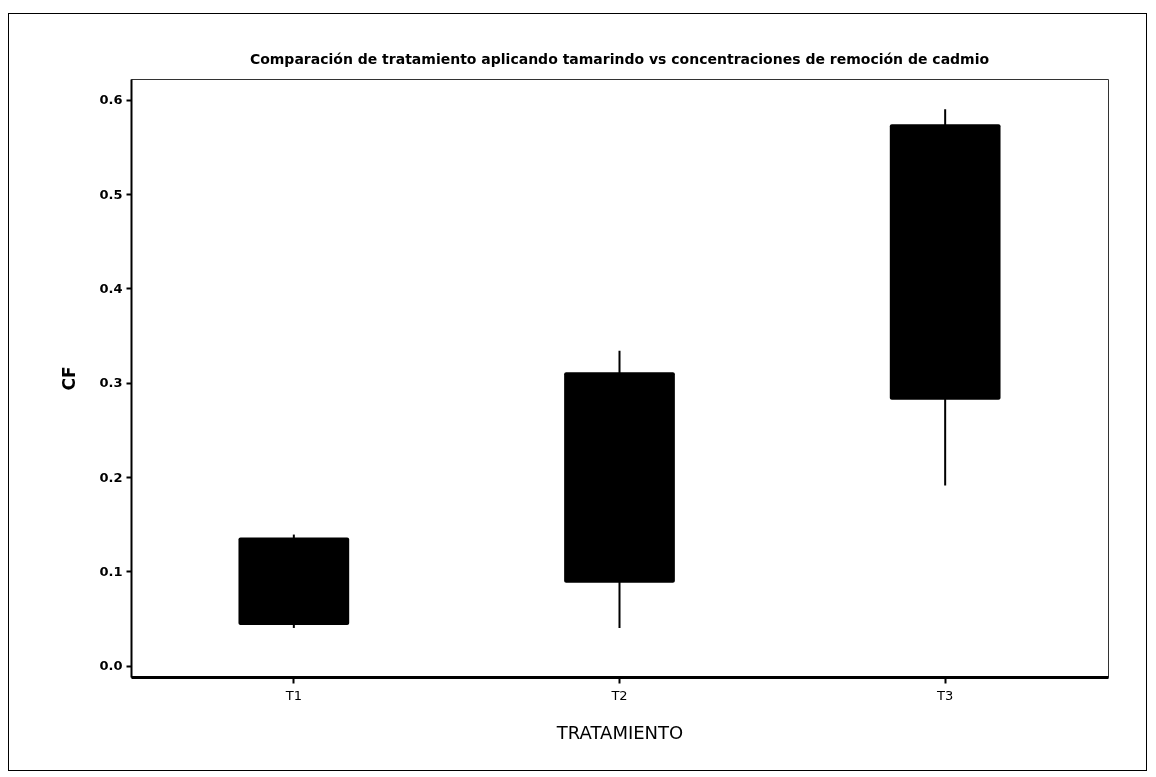  Describe the element at coordinates (111, 383) in the screenshot. I see `y-tick-label: 0.3` at that location.